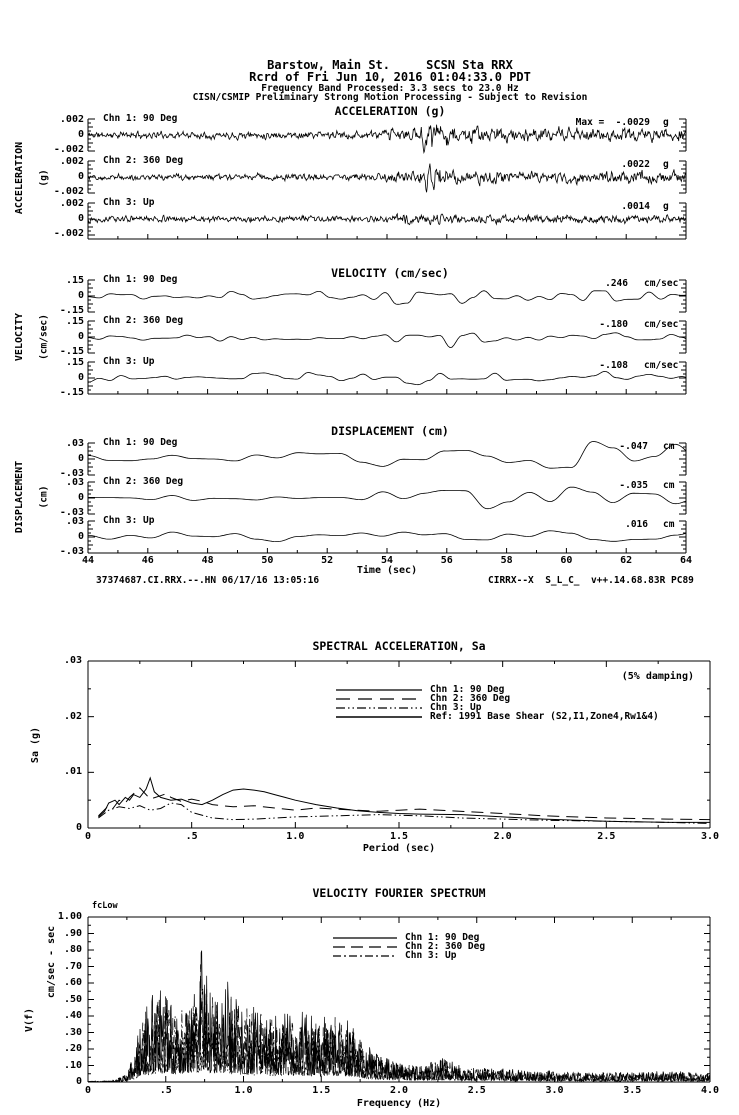  Describe the element at coordinates (69, 916) in the screenshot. I see `y-tick-label: 1.00` at that location.